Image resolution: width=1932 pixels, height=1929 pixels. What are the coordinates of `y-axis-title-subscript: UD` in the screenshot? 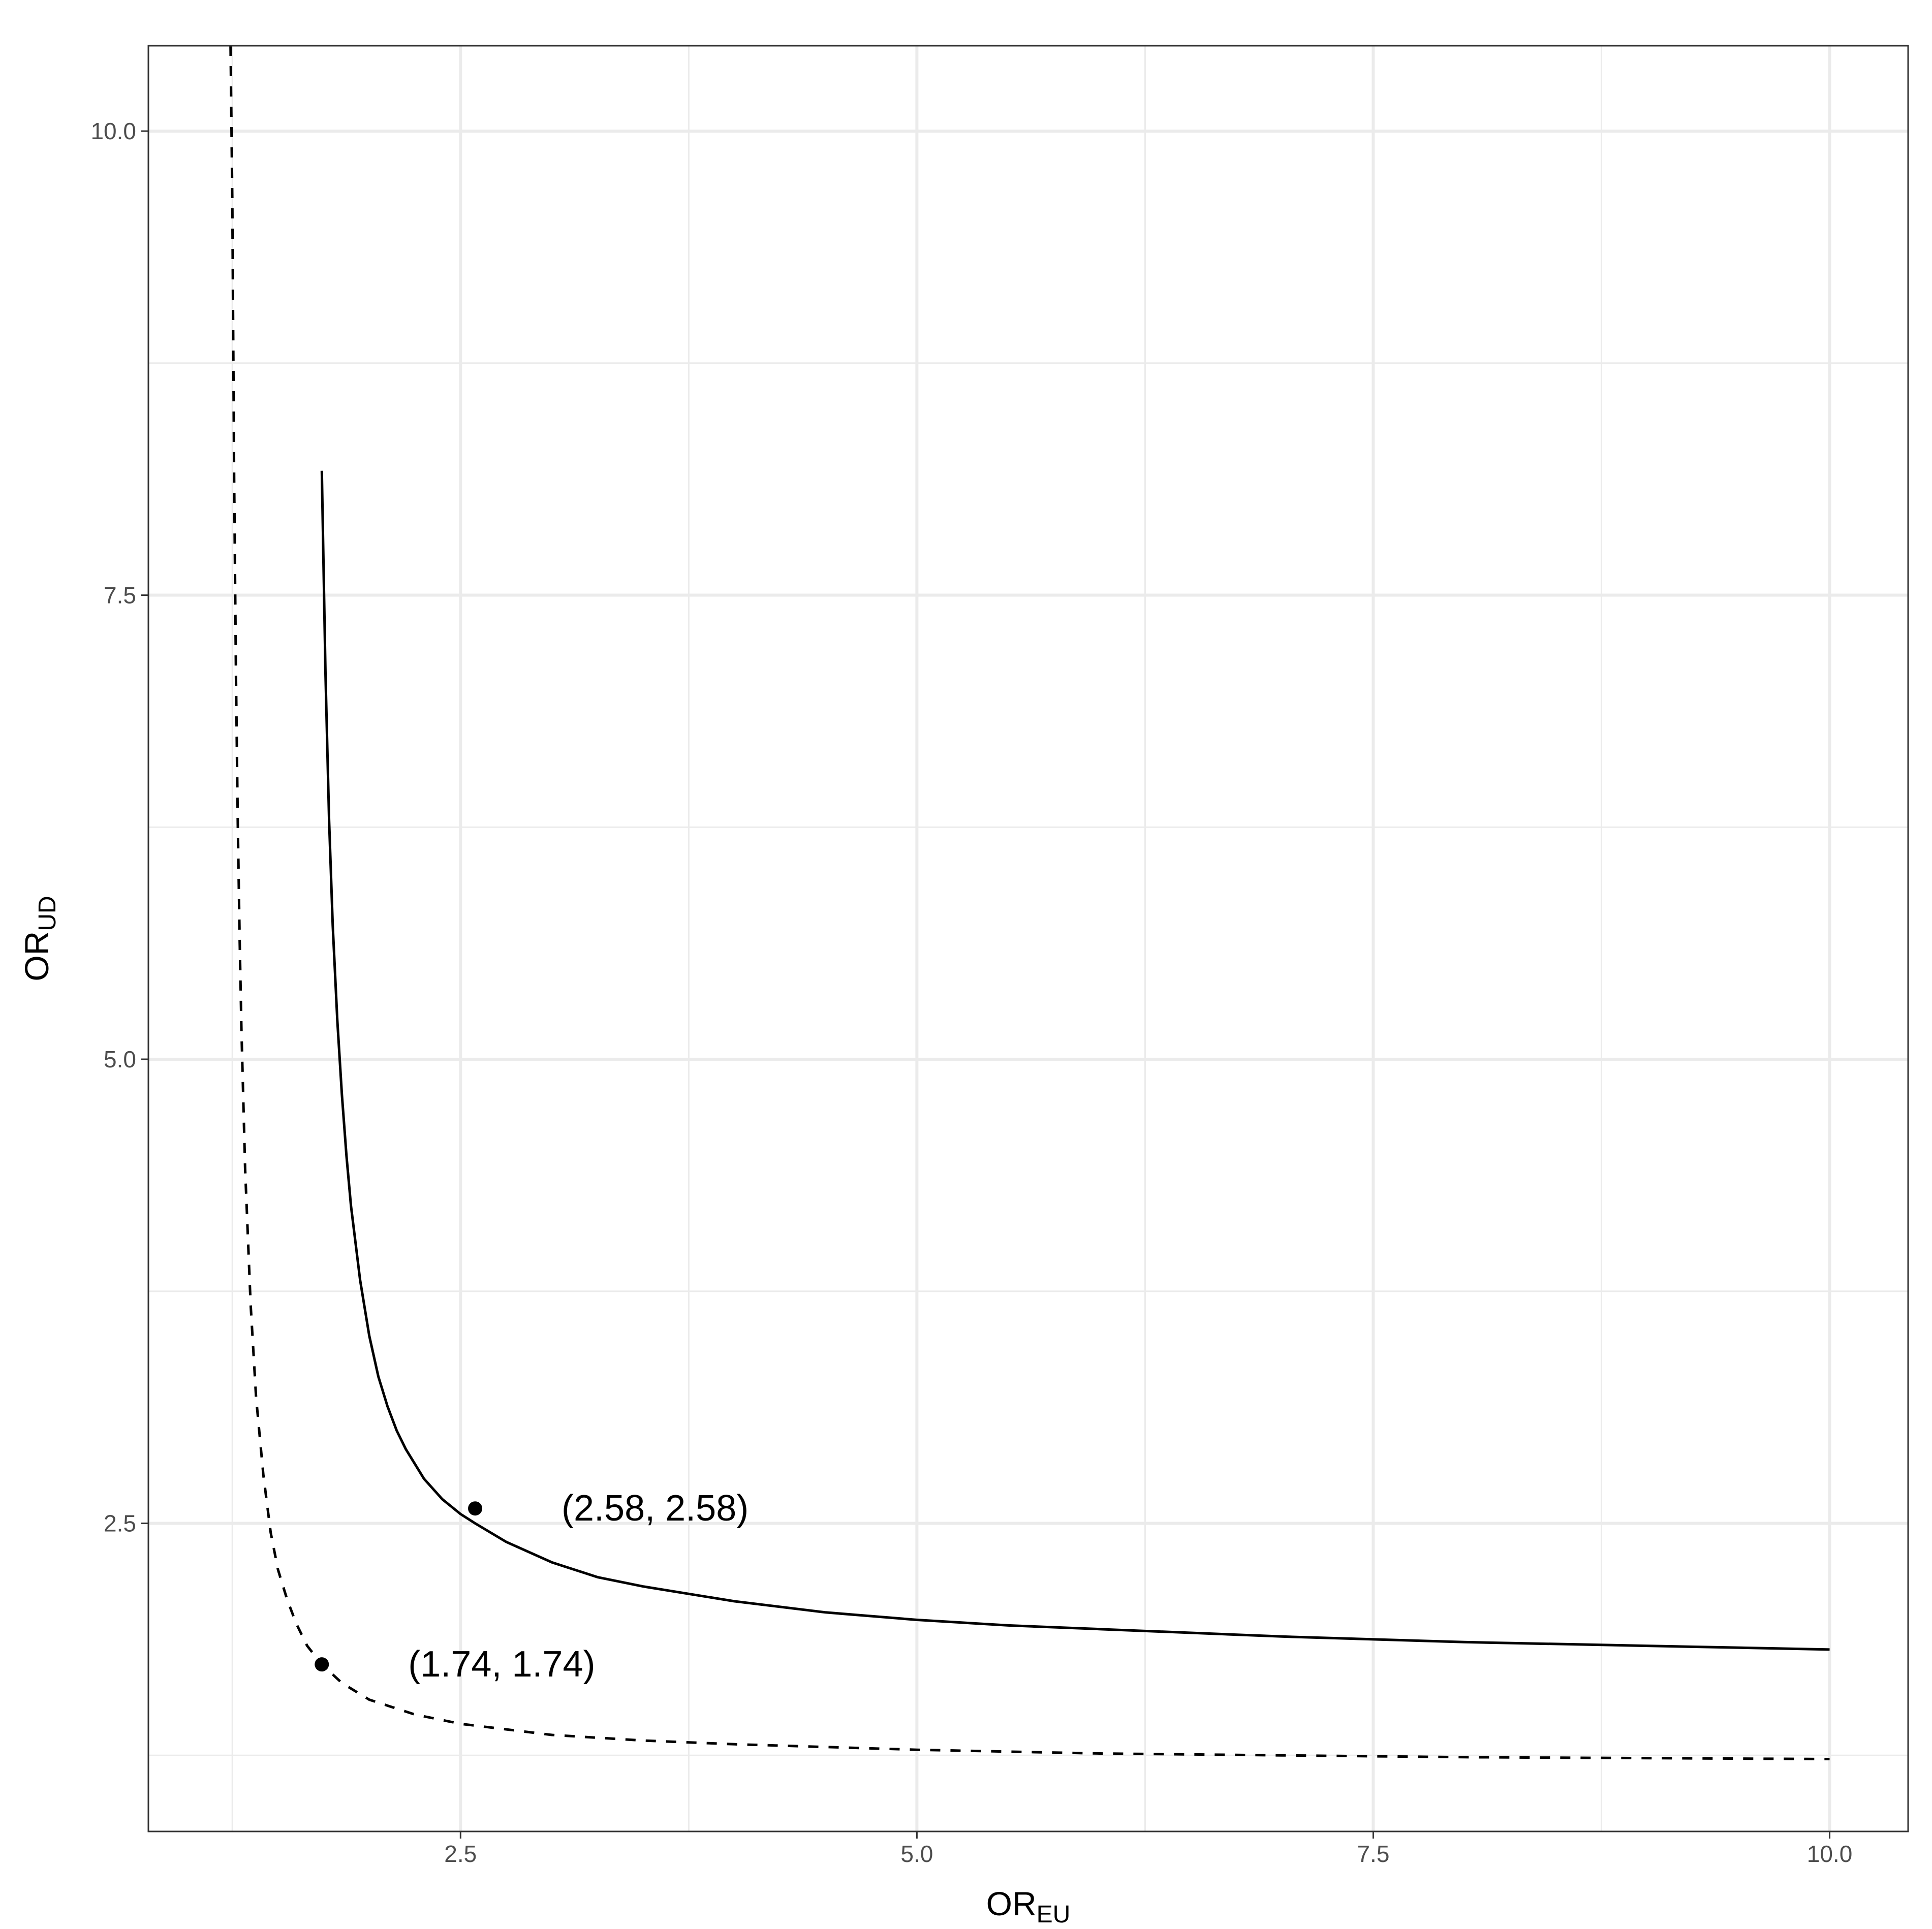 It's located at (47, 913).